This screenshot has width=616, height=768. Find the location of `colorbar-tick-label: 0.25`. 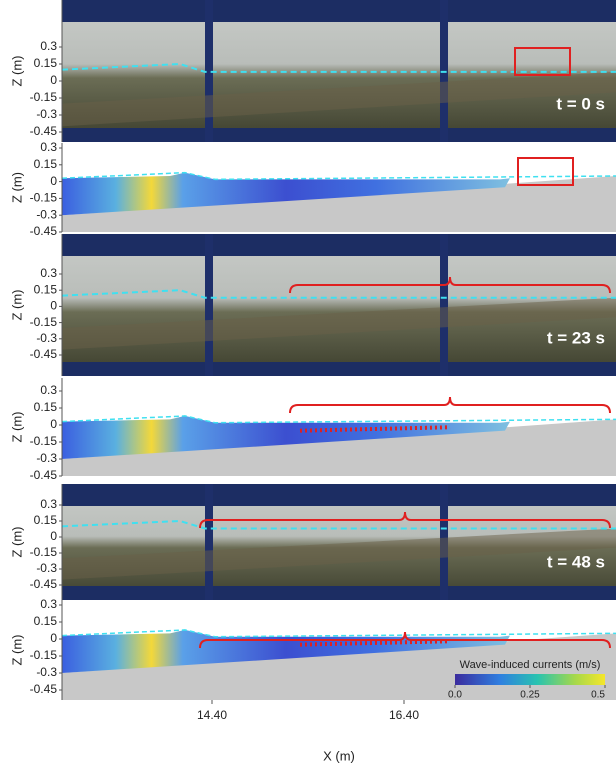

colorbar-tick-label: 0.25 is located at coordinates (530, 695).